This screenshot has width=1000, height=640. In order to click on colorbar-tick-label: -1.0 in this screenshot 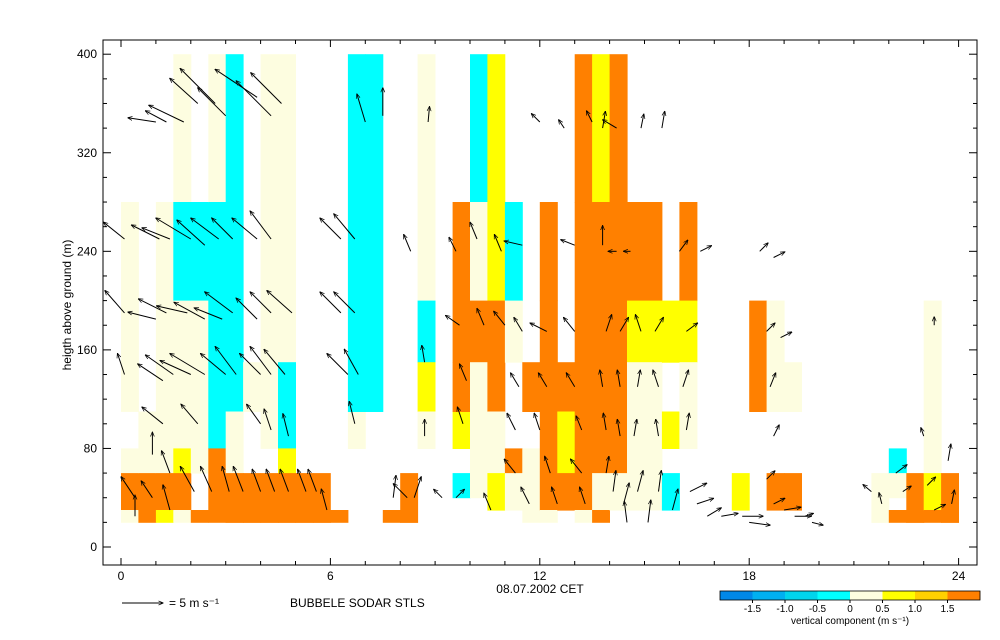, I will do `click(785, 609)`.